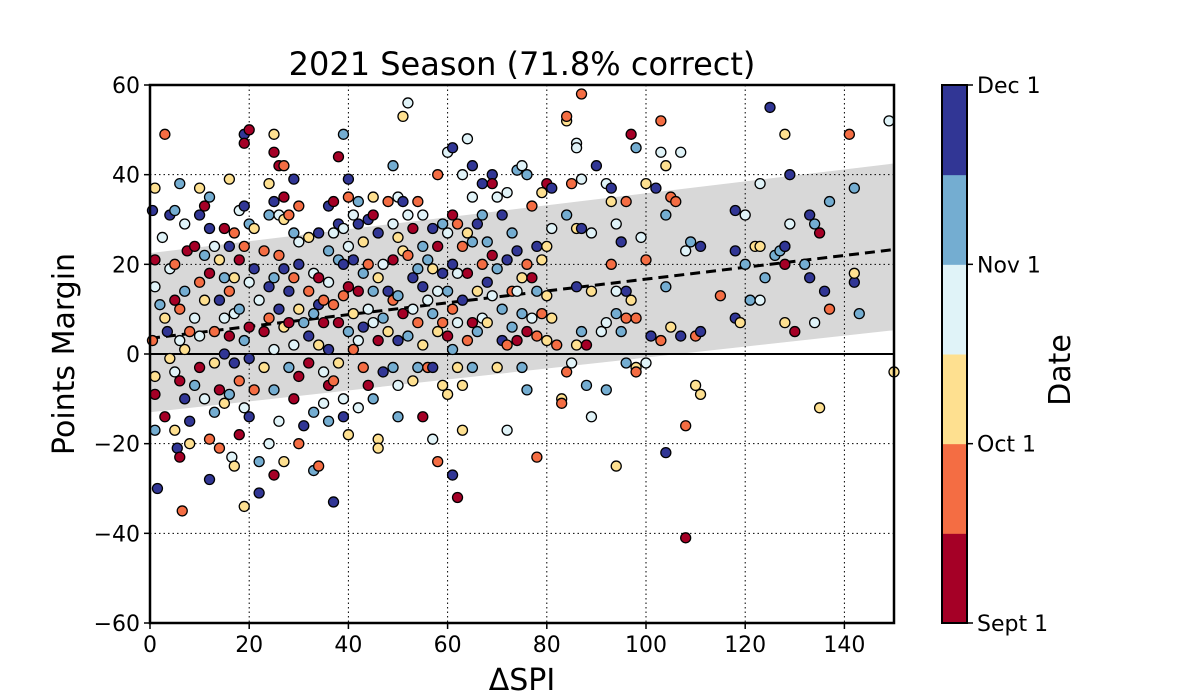 This screenshot has height=700, width=1200. What do you see at coordinates (745, 645) in the screenshot?
I see `x-tick-label: 120` at bounding box center [745, 645].